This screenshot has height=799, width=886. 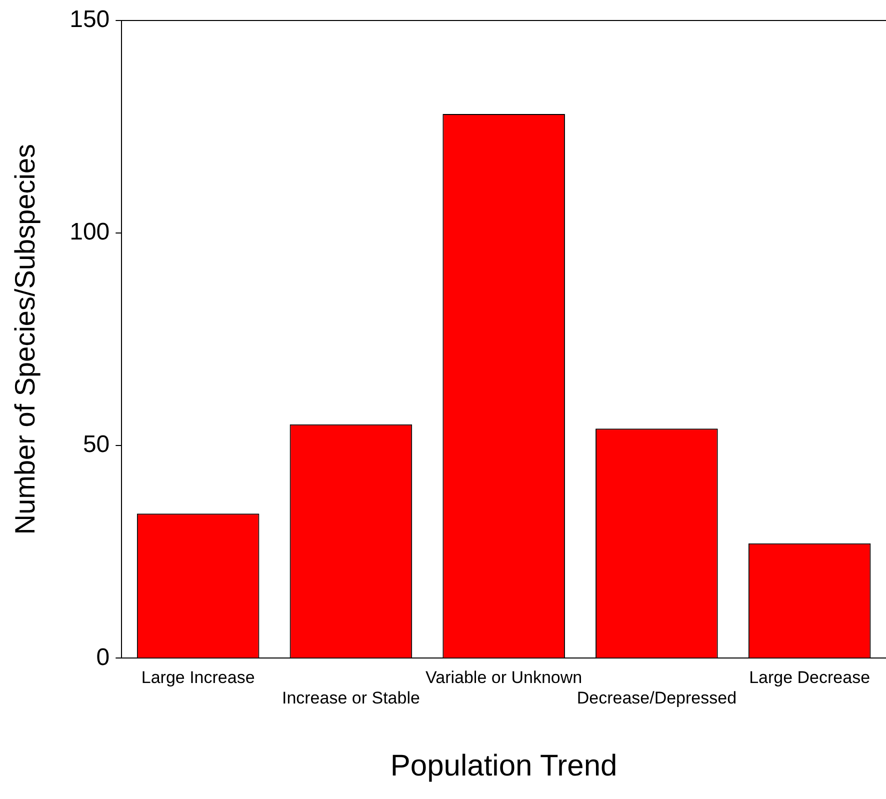 I want to click on x-tick-label: Large Increase, so click(x=198, y=678).